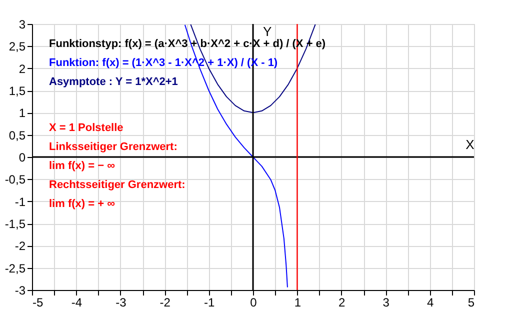 Image resolution: width=515 pixels, height=324 pixels. I want to click on annotation: X = 1 Polstelle, so click(86, 128).